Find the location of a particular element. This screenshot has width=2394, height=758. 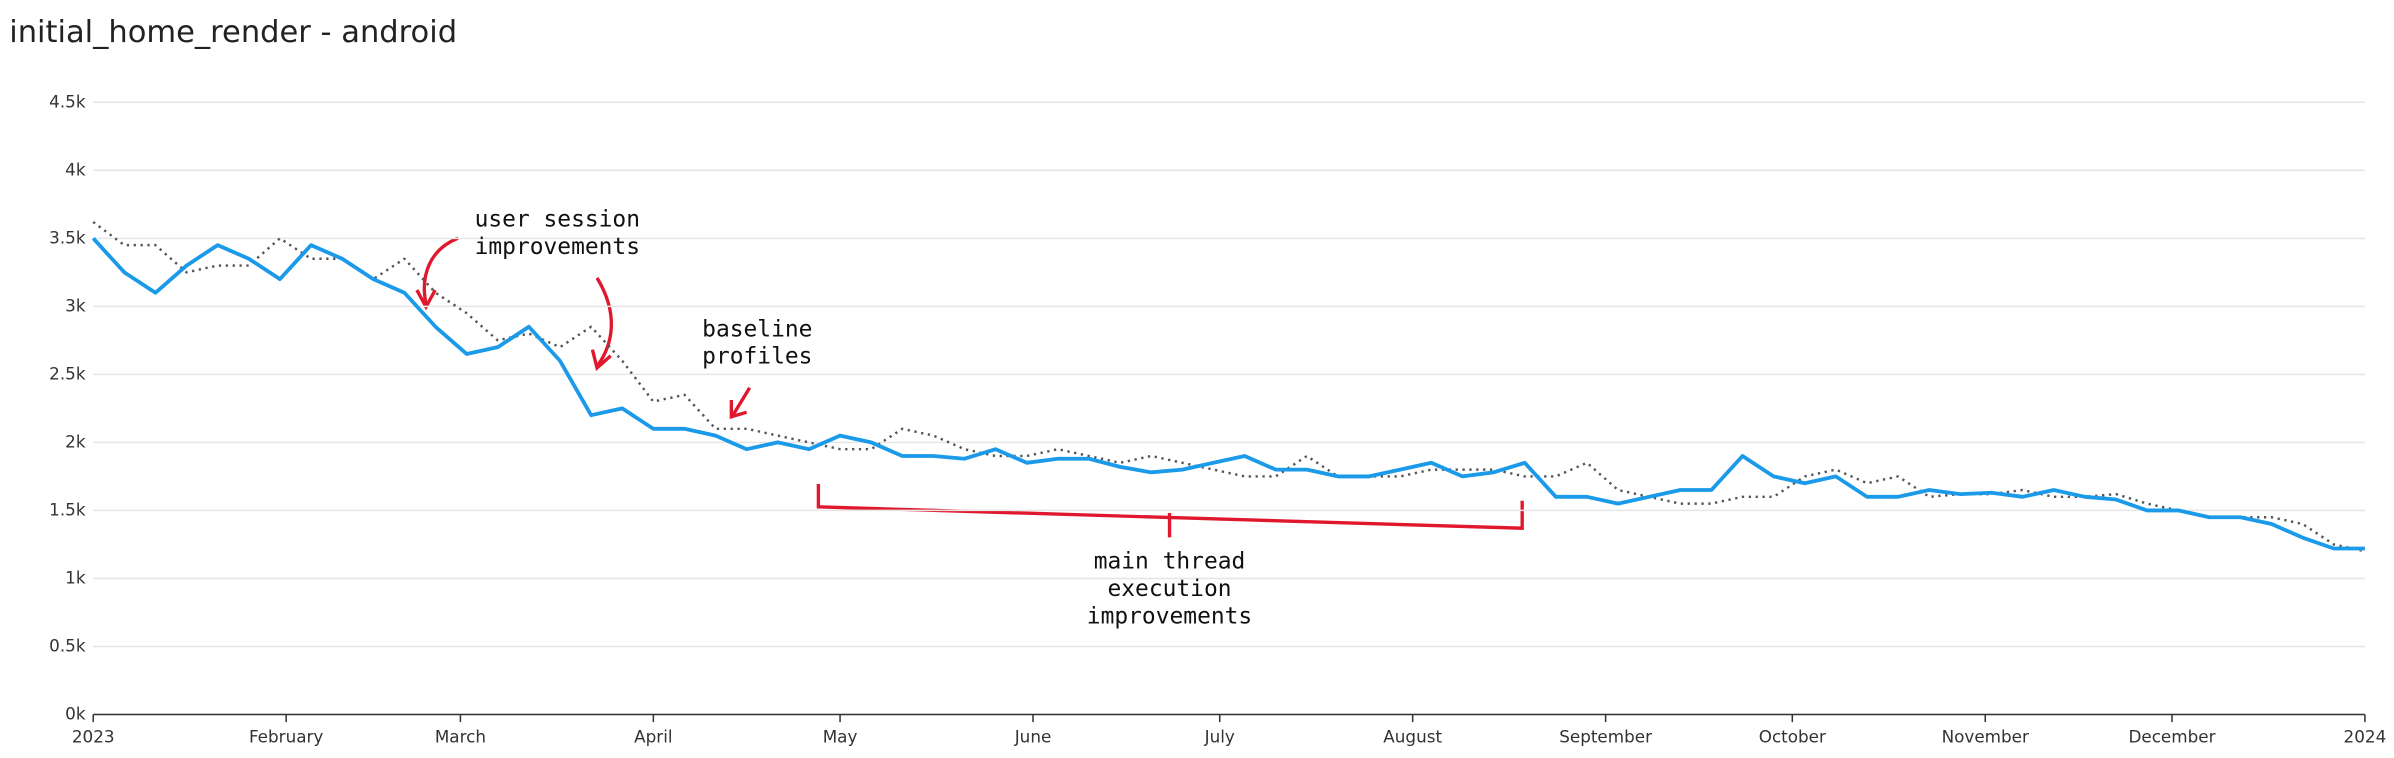

y-tick-label: 0.5k is located at coordinates (67, 645).